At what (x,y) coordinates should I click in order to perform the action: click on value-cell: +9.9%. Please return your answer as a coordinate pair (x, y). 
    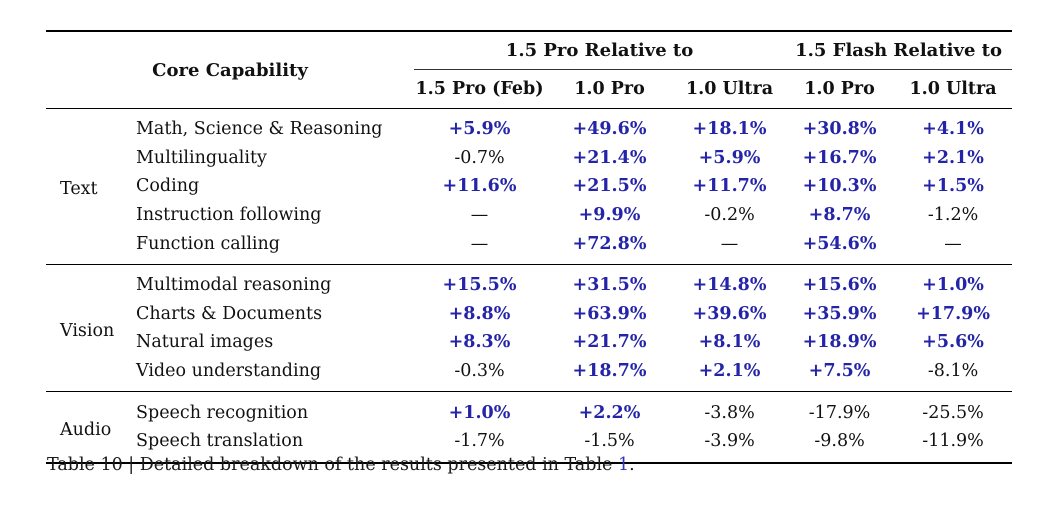
    Looking at the image, I should click on (609, 215).